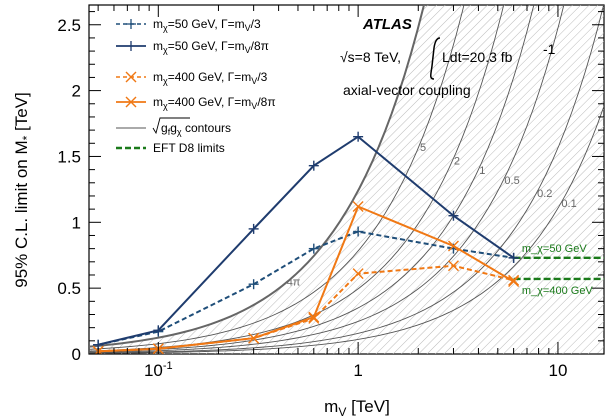 This screenshot has width=610, height=419. Describe the element at coordinates (423, 148) in the screenshot. I see `contour-label-6: 5` at that location.